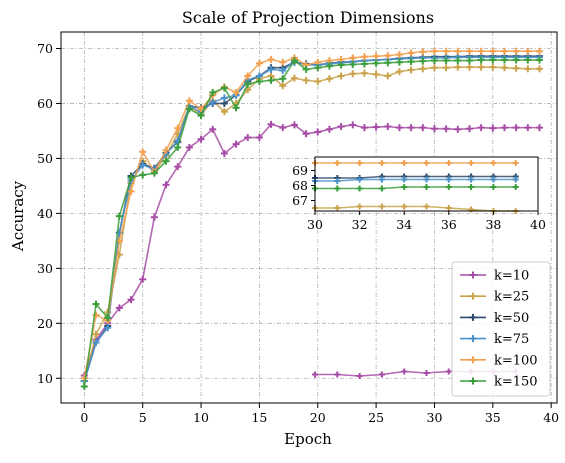  What do you see at coordinates (516, 360) in the screenshot?
I see `legend-label: k=100` at bounding box center [516, 360].